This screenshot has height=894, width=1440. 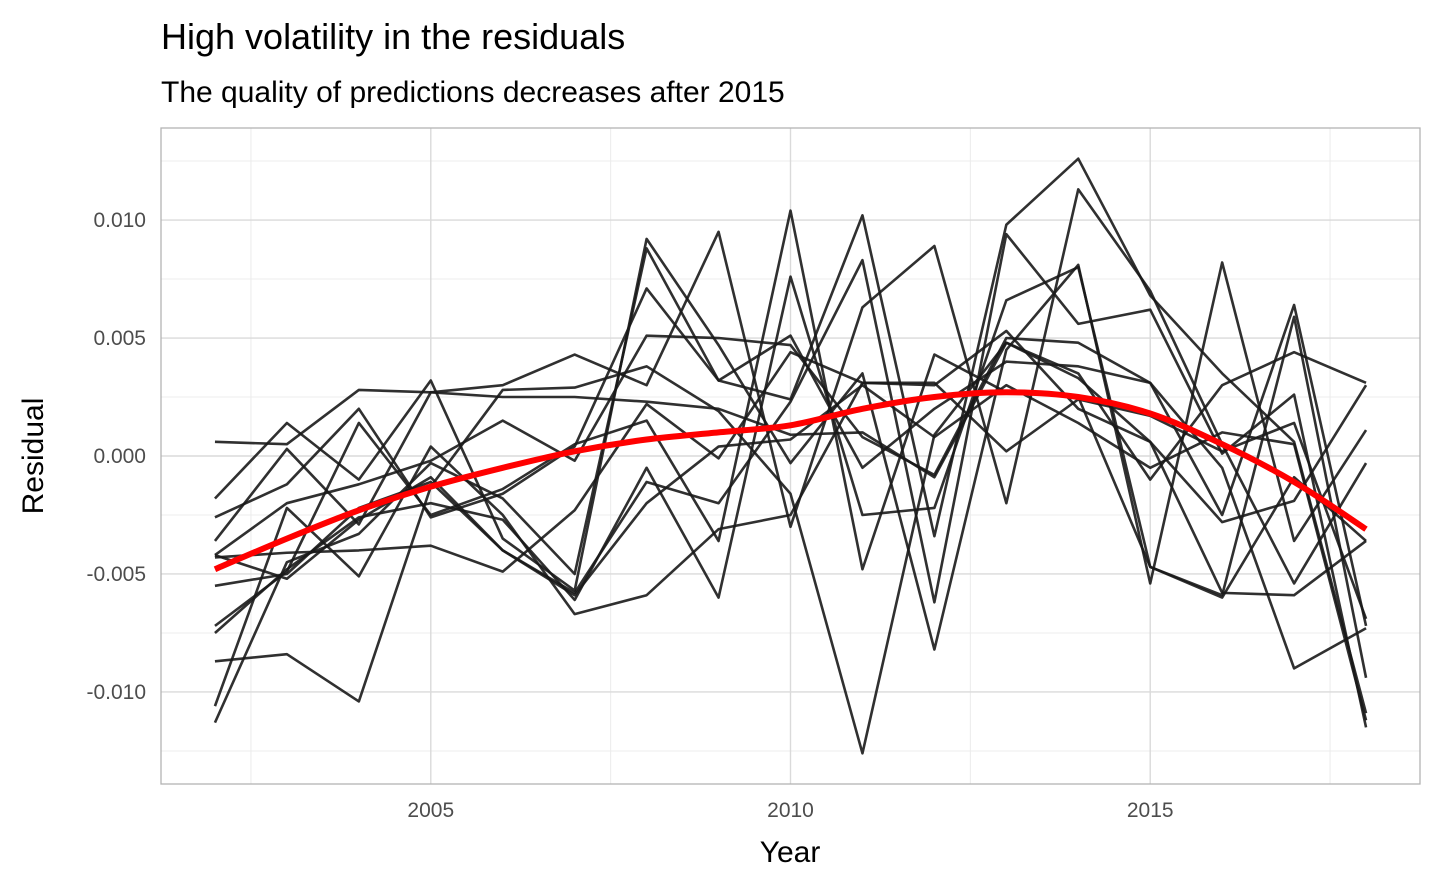 I want to click on y-axis-title: Residual, so click(x=33, y=456).